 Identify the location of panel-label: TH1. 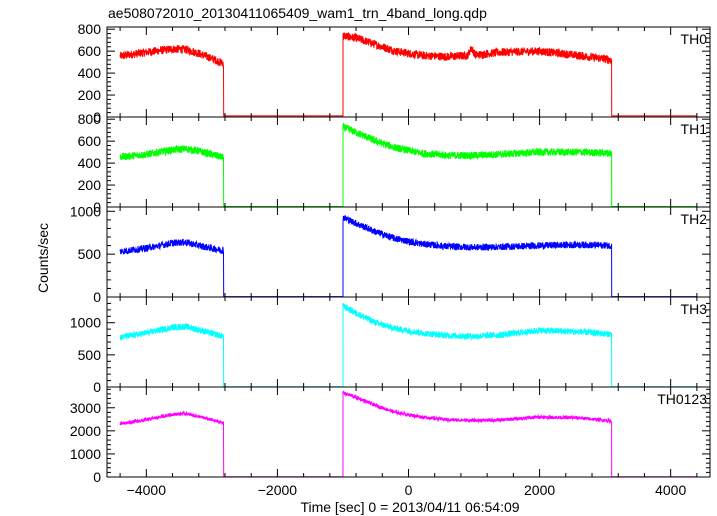
(694, 129).